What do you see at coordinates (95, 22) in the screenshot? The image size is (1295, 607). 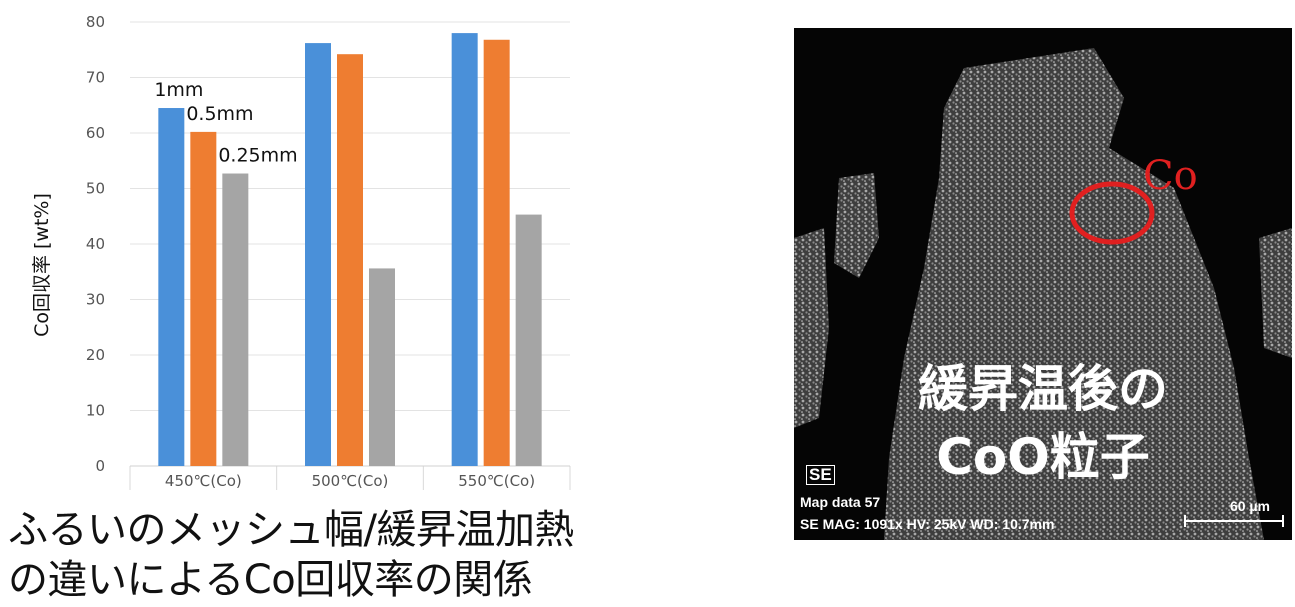 I see `y-tick-label: 80` at bounding box center [95, 22].